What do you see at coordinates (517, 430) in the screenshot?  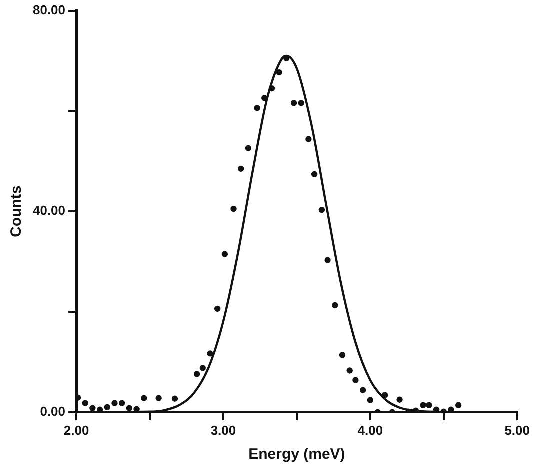 I see `x-tick-label: 5.00` at bounding box center [517, 430].